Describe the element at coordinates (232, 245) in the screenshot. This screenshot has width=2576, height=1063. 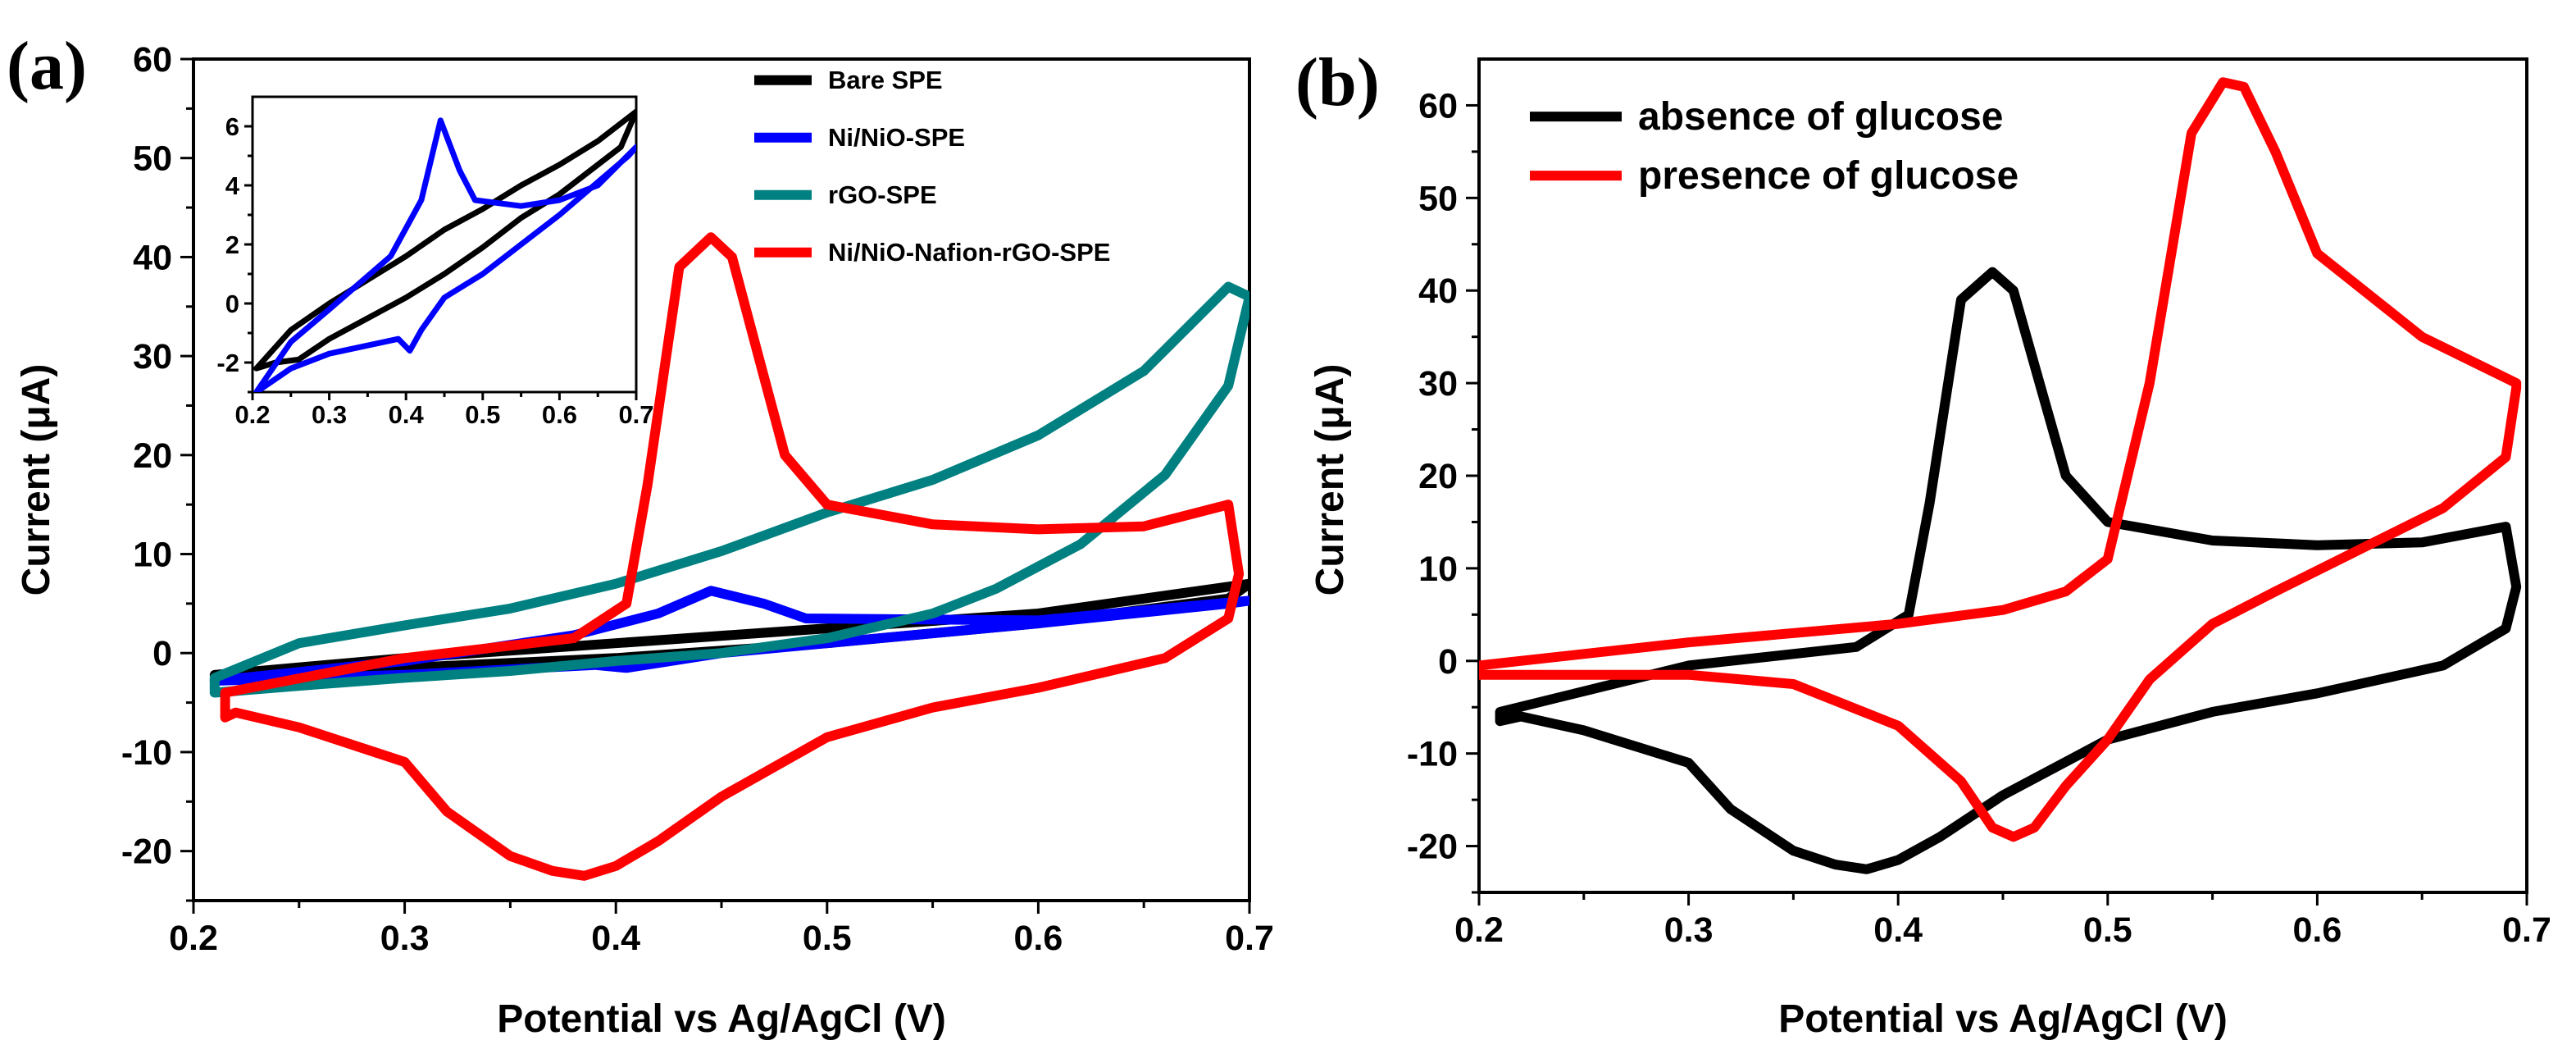
I see `inset-y-tick-label: 2` at that location.